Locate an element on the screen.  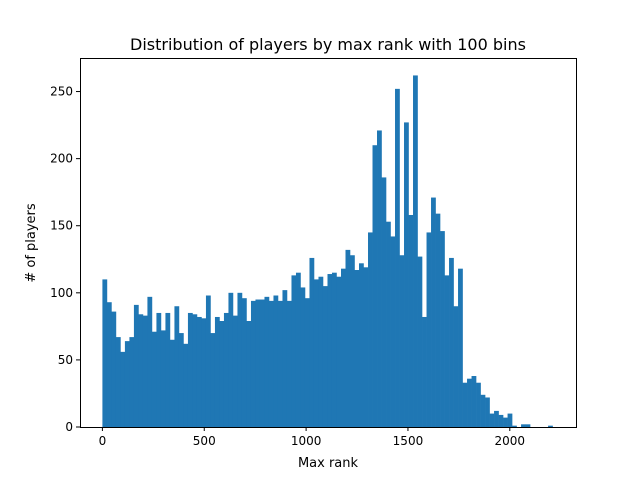
y-tick-label: 150 is located at coordinates (61, 226).